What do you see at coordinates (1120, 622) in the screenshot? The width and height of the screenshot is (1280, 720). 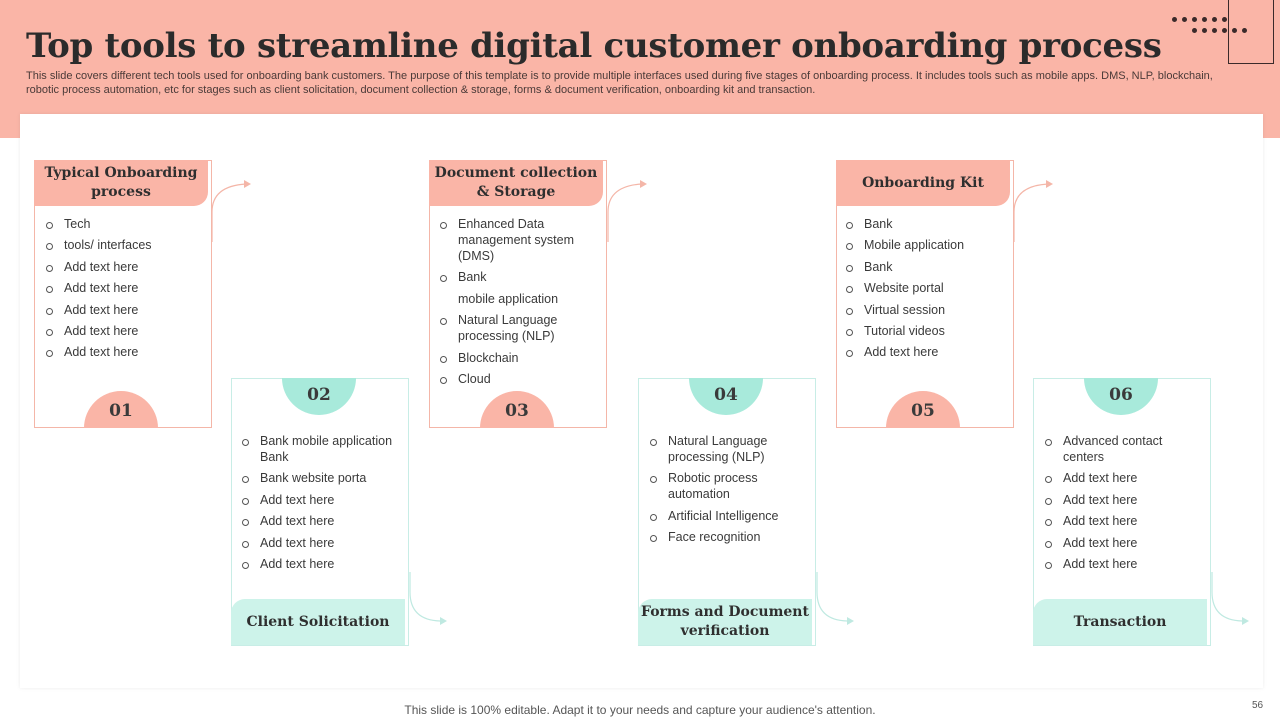 I see `stage-label-06: Transaction` at bounding box center [1120, 622].